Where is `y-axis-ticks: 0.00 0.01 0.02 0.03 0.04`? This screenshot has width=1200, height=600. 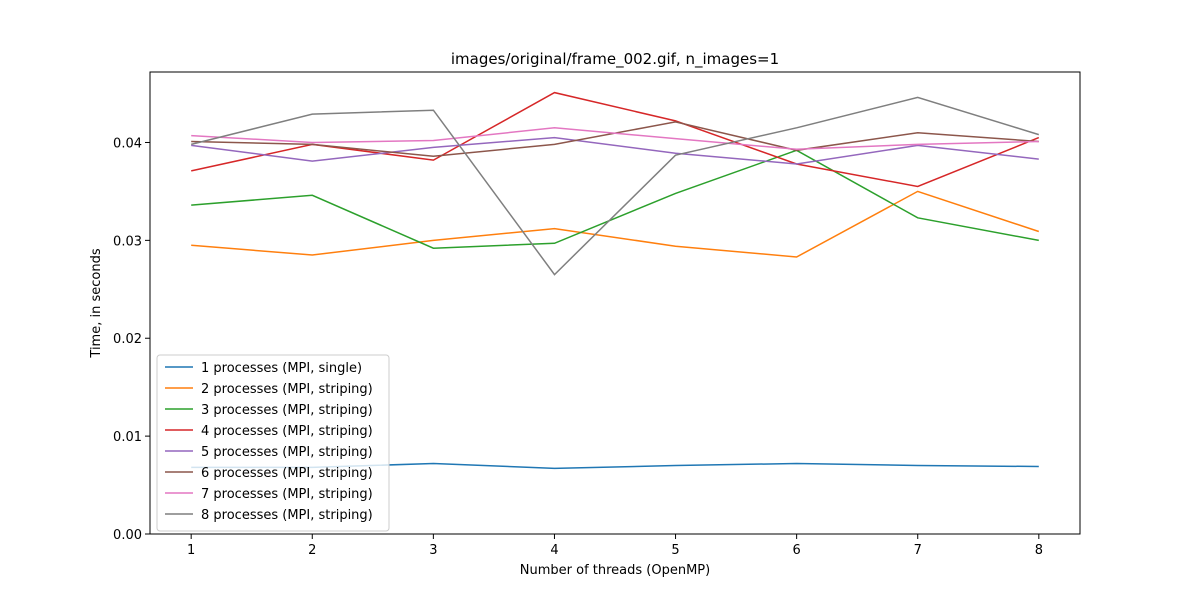 y-axis-ticks: 0.00 0.01 0.02 0.03 0.04 is located at coordinates (131, 339).